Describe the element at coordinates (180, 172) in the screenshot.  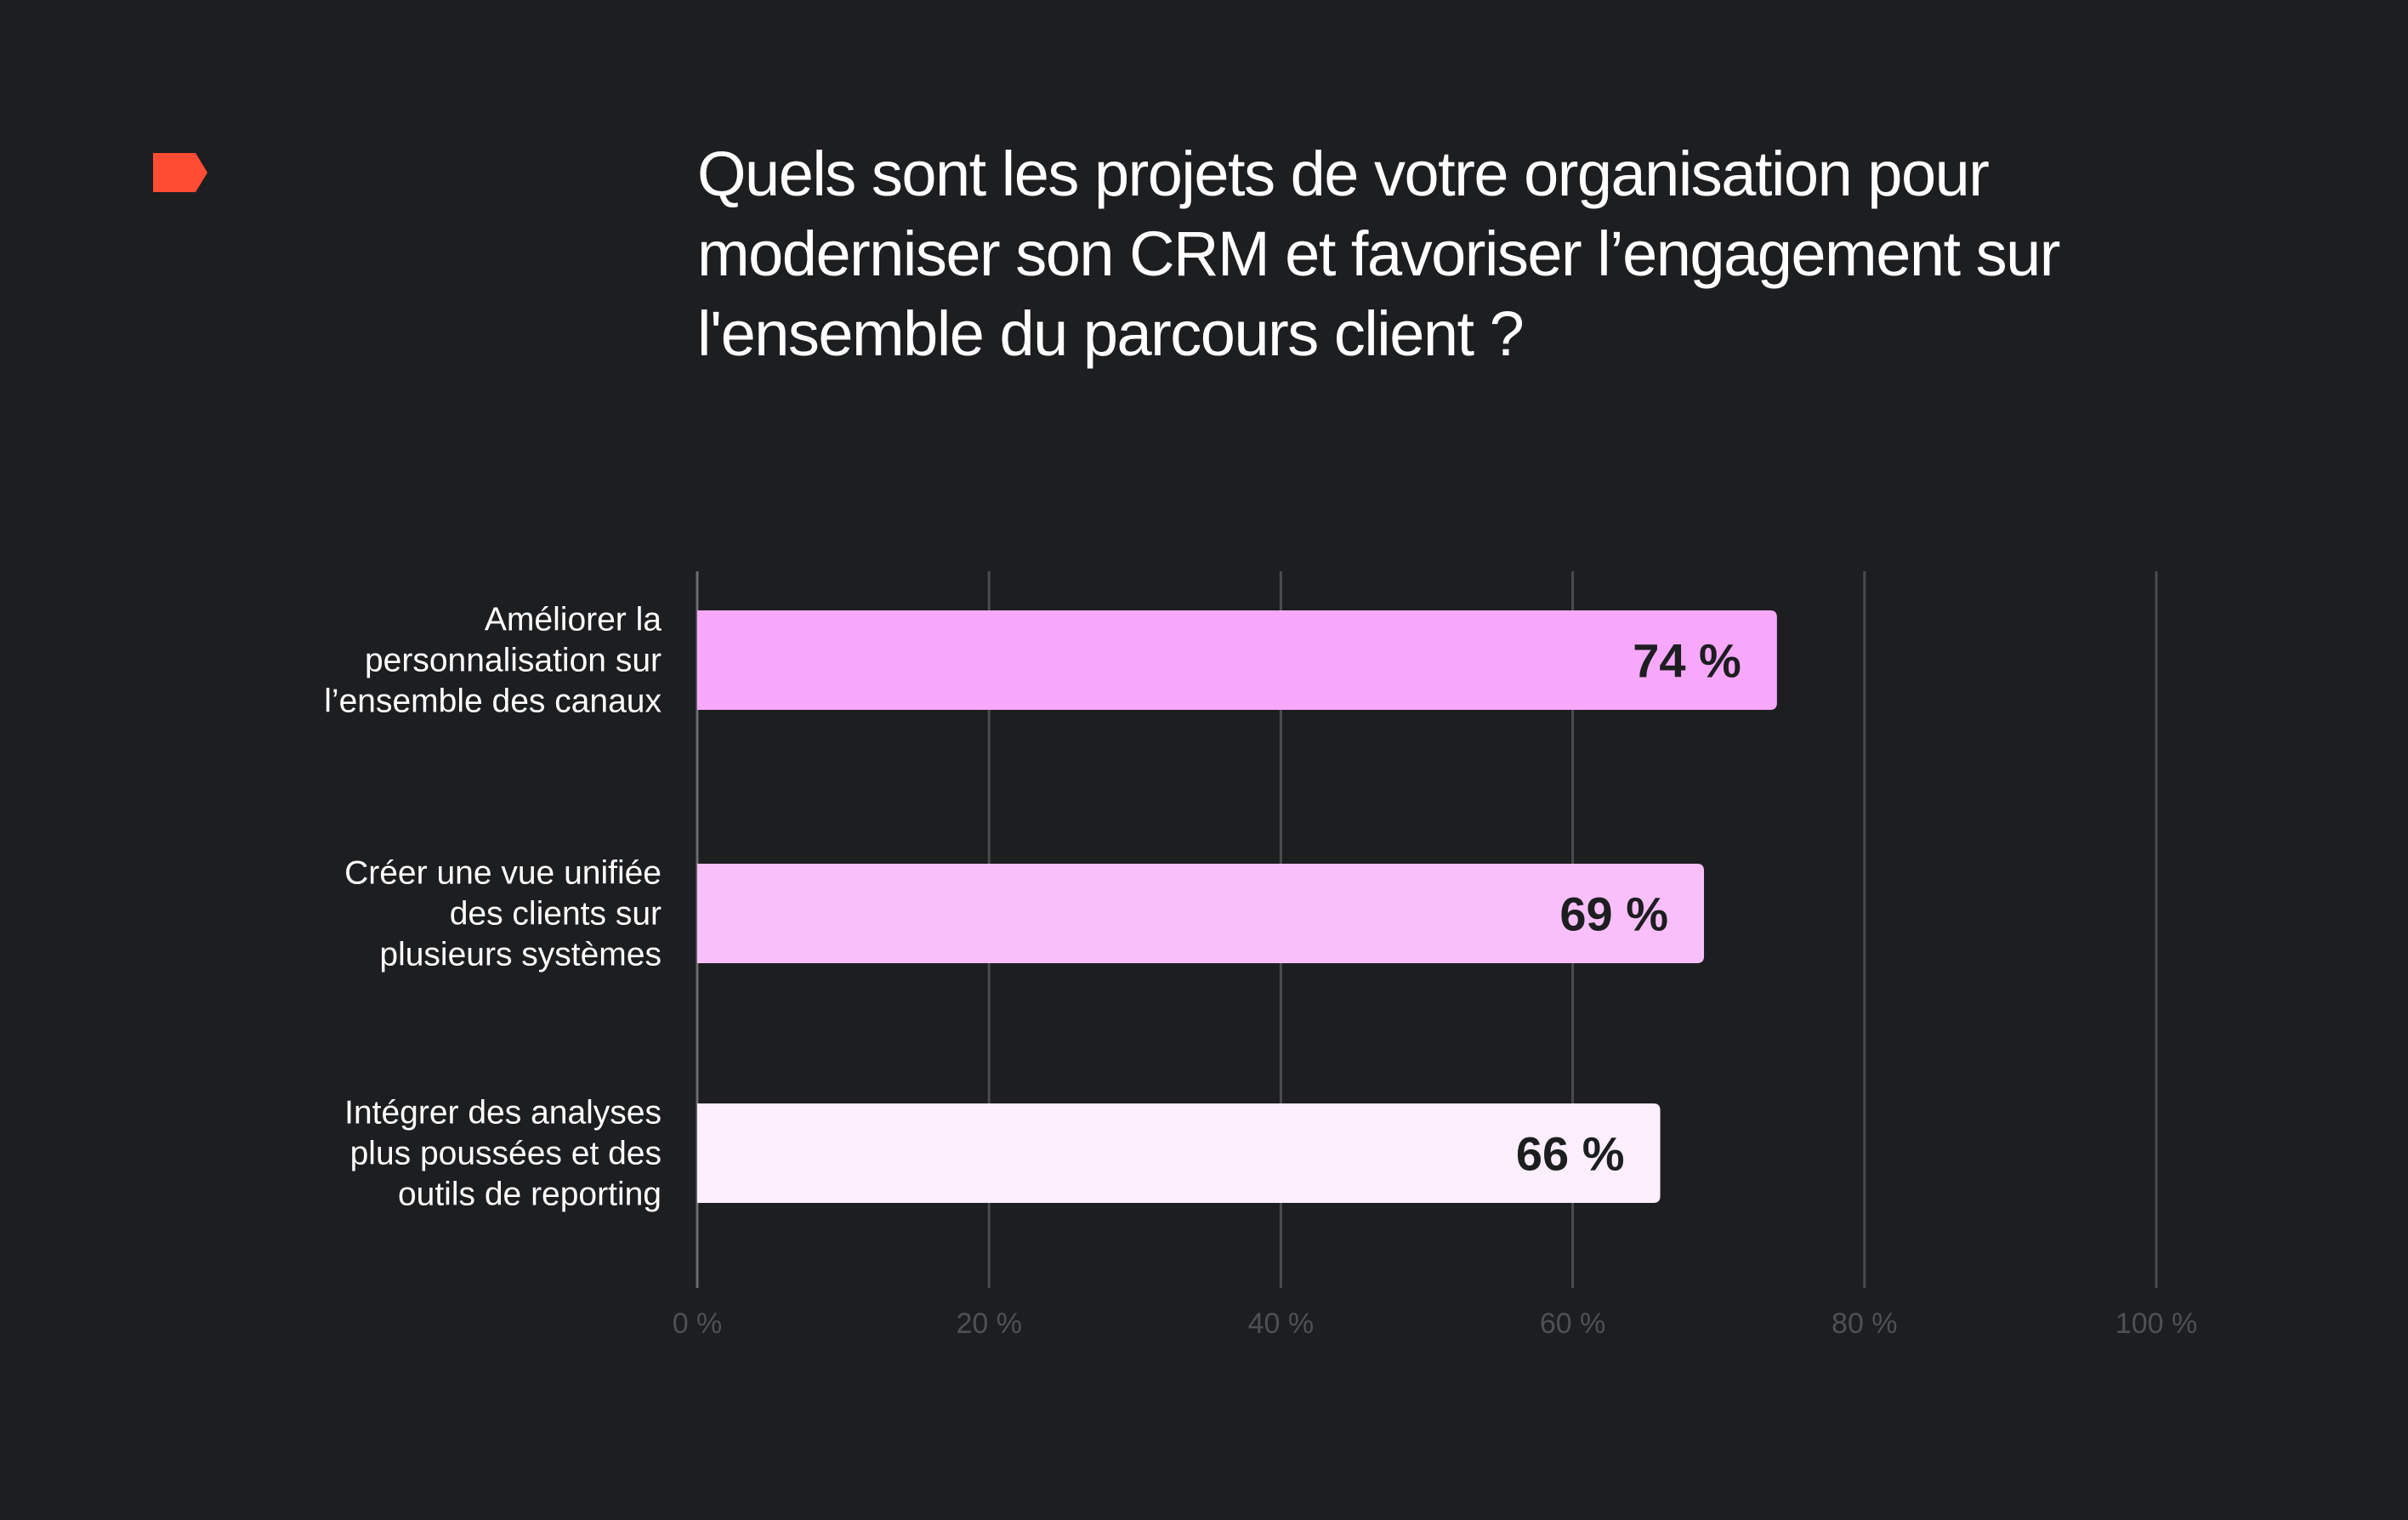
I see `red-flag-logo-icon` at that location.